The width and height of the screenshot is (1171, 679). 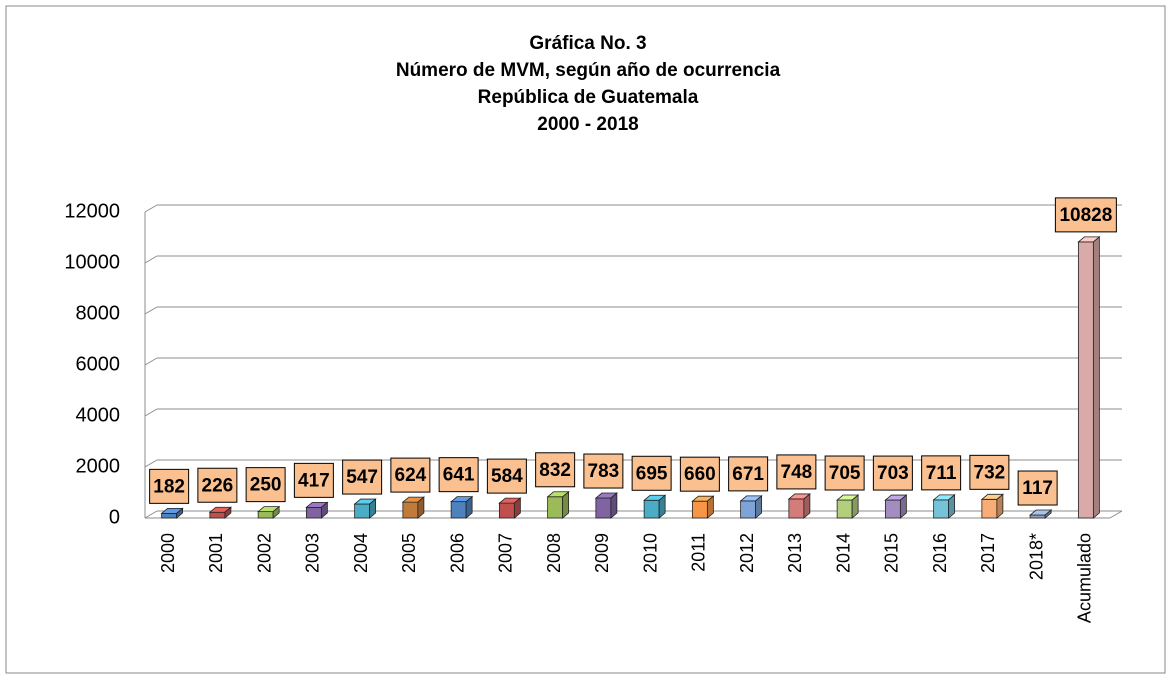 I want to click on x-tick-label: Acumulado, so click(x=1085, y=578).